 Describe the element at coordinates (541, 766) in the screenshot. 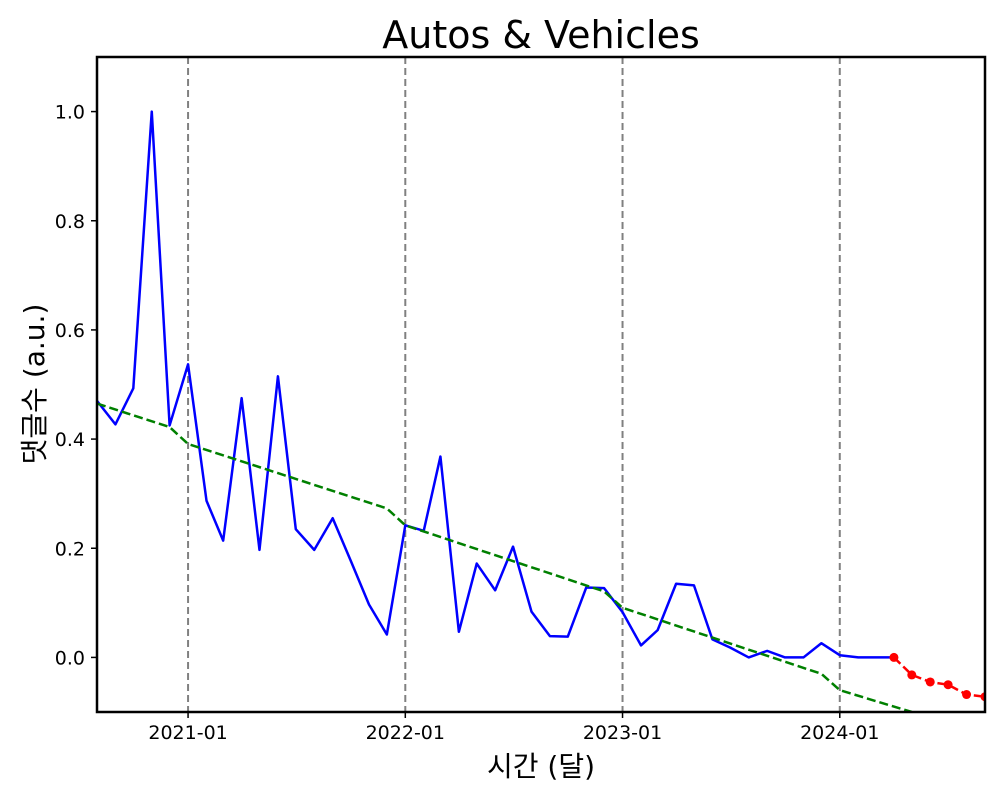

I see `x-axis-label: 시간 (달)` at that location.